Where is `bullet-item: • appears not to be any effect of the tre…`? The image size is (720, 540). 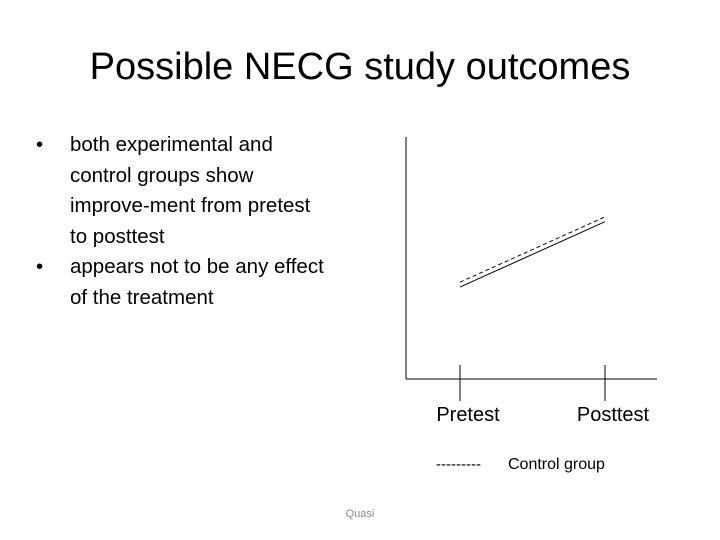 bullet-item: • appears not to be any effect of the tre… is located at coordinates (181, 282).